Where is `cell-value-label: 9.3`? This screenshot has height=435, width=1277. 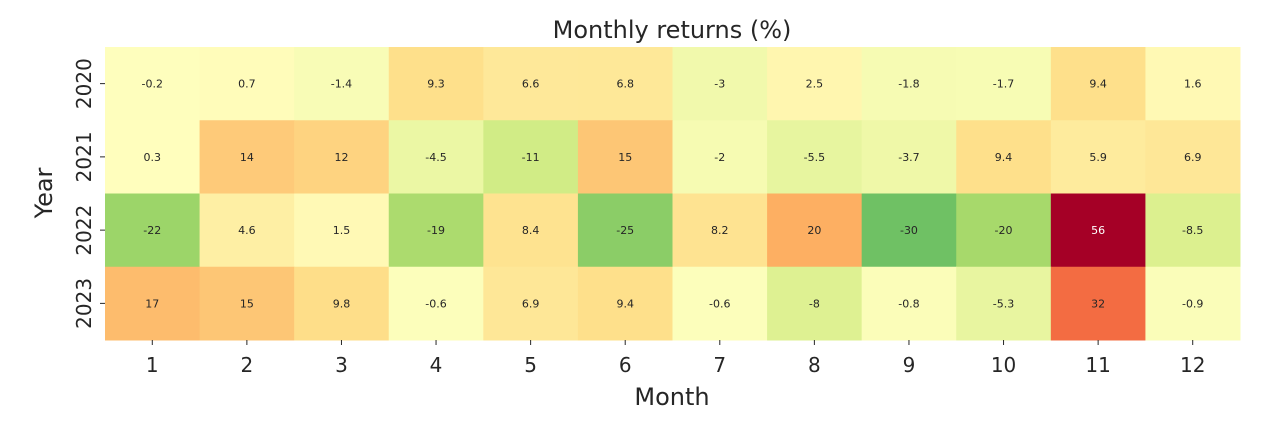 cell-value-label: 9.3 is located at coordinates (436, 84).